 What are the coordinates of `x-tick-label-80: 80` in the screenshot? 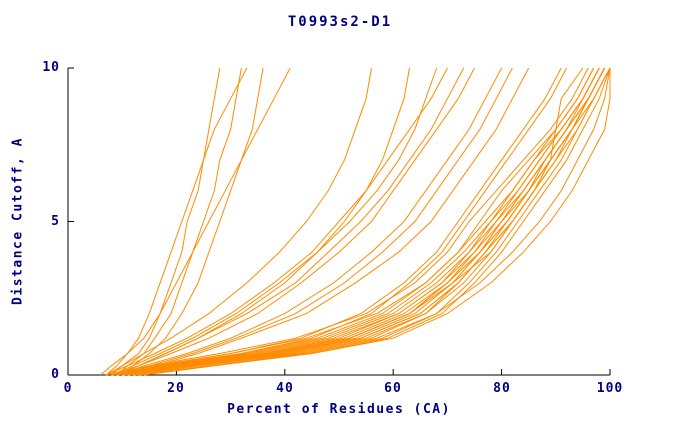 It's located at (502, 388).